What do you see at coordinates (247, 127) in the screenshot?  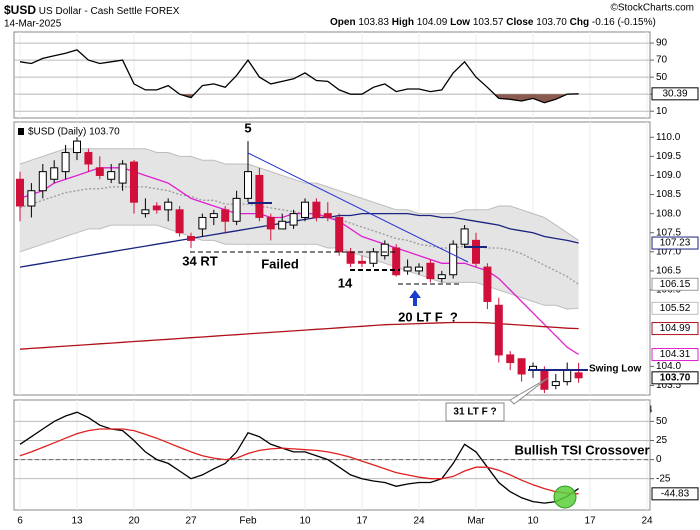 I see `annotation: 5` at bounding box center [247, 127].